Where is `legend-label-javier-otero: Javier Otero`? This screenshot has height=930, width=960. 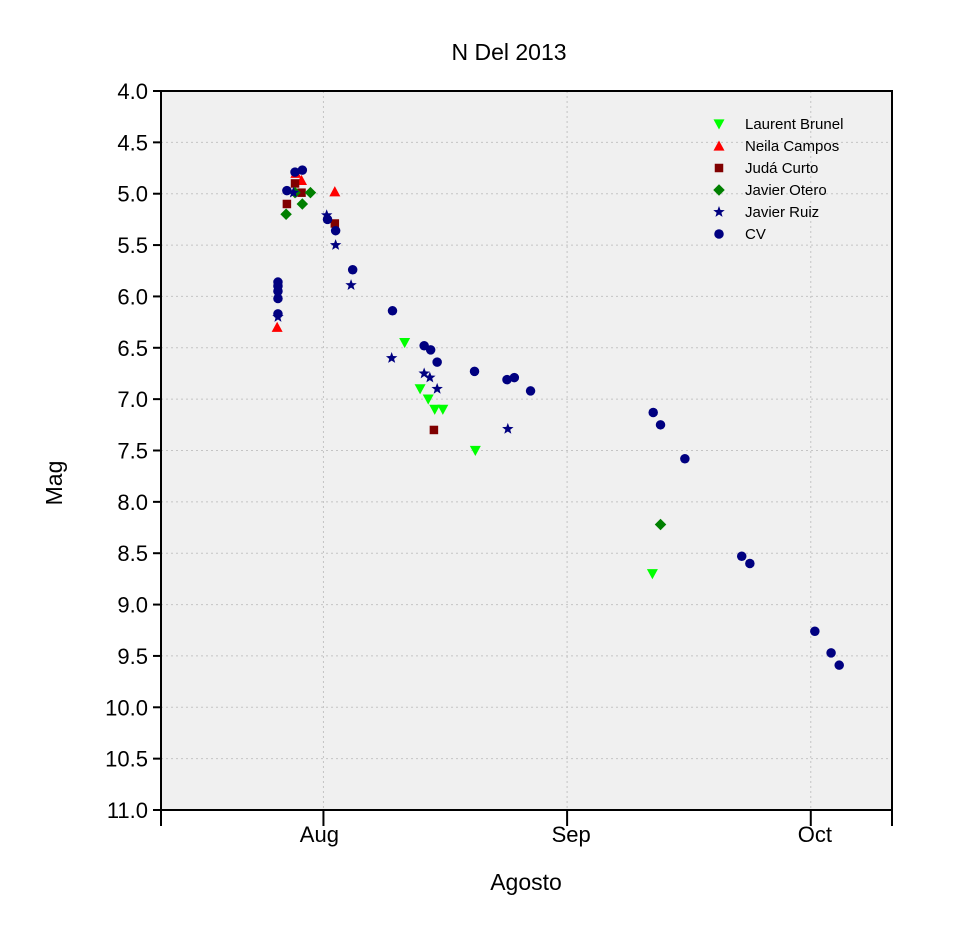
legend-label-javier-otero: Javier Otero is located at coordinates (786, 190).